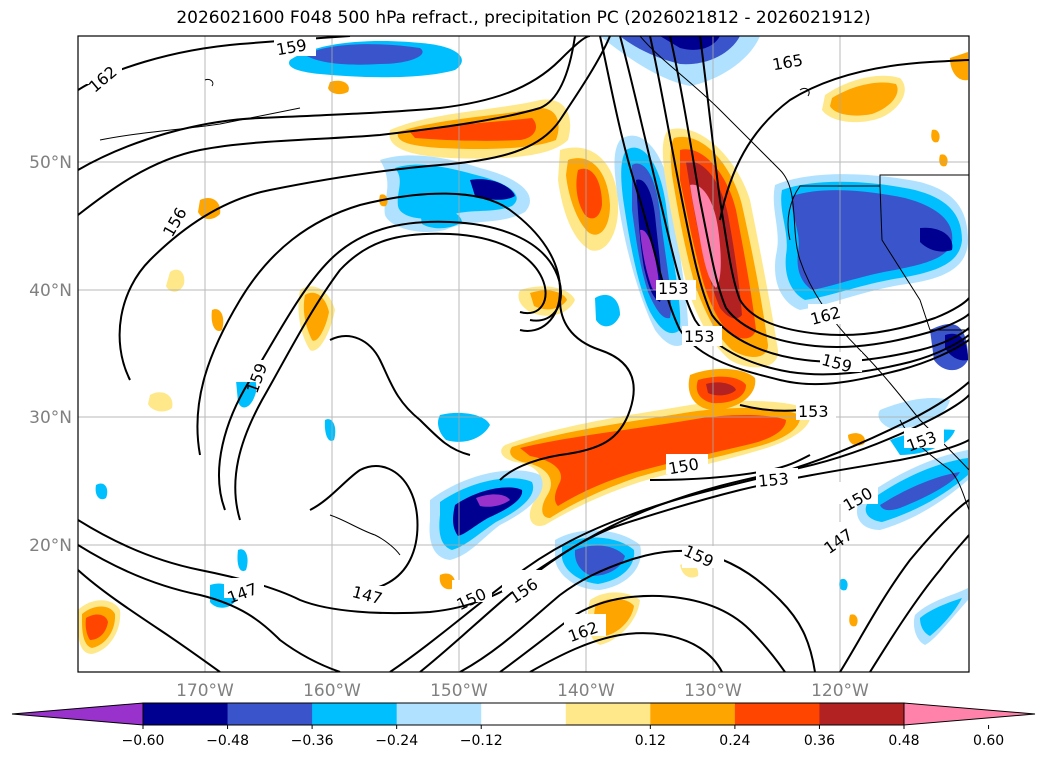 The width and height of the screenshot is (1047, 765). Describe the element at coordinates (713, 691) in the screenshot. I see `lon-label-130w: 130°W` at that location.